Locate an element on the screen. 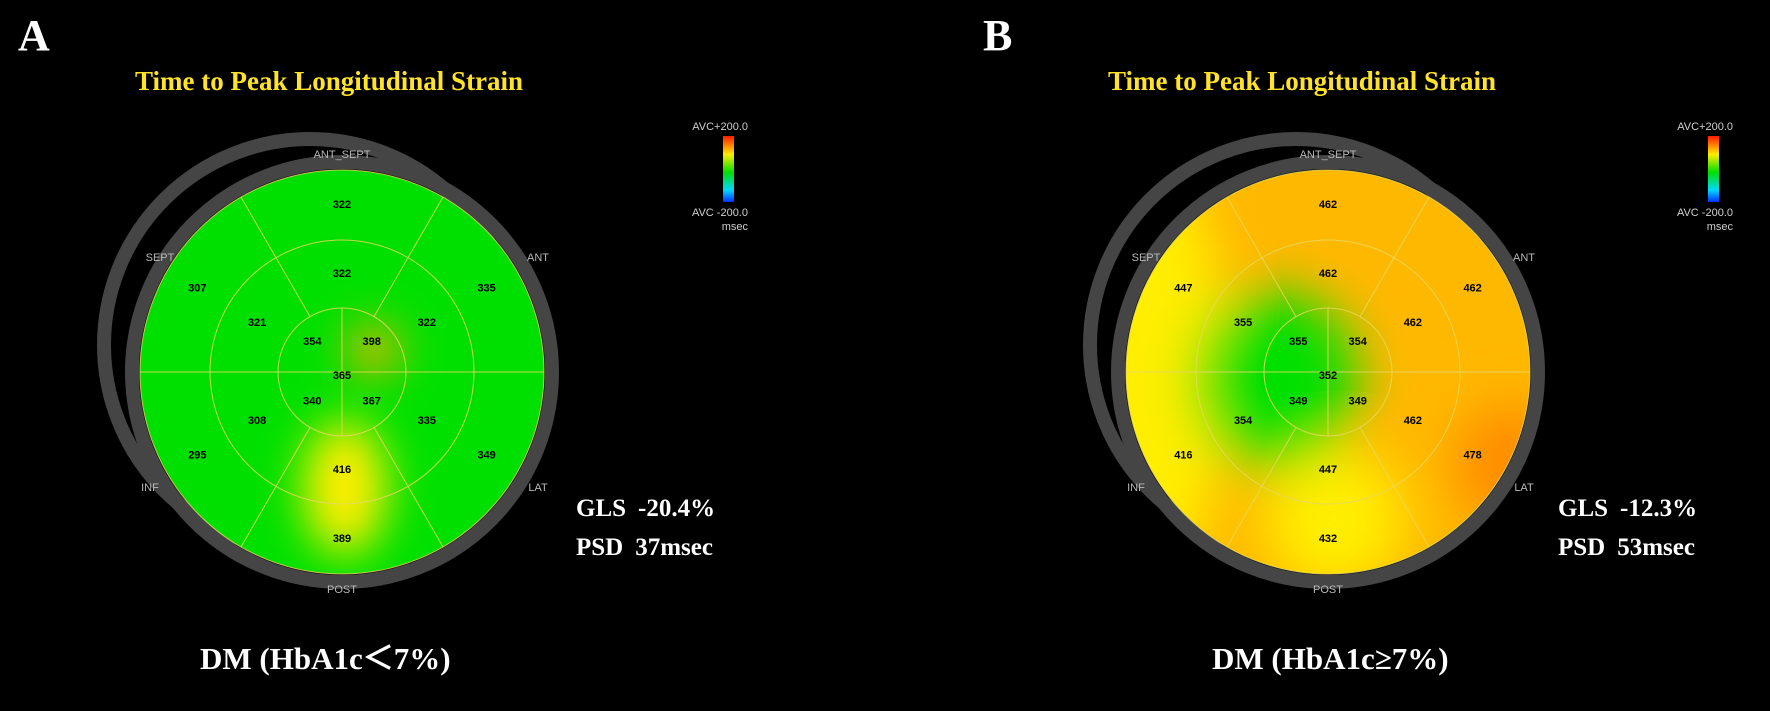  segment-value: 389 is located at coordinates (342, 539).